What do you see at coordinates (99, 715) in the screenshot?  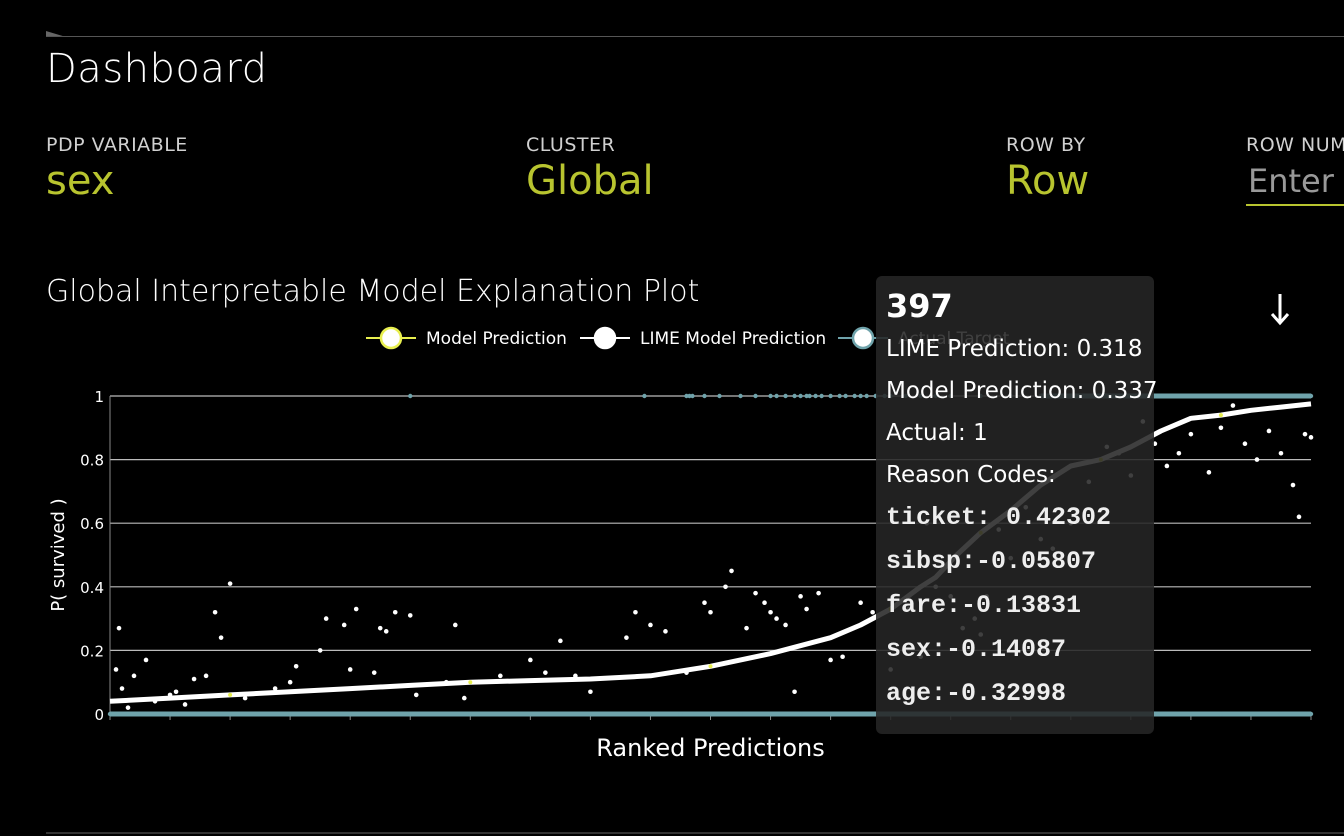 I see `y-tick-label: 0` at bounding box center [99, 715].